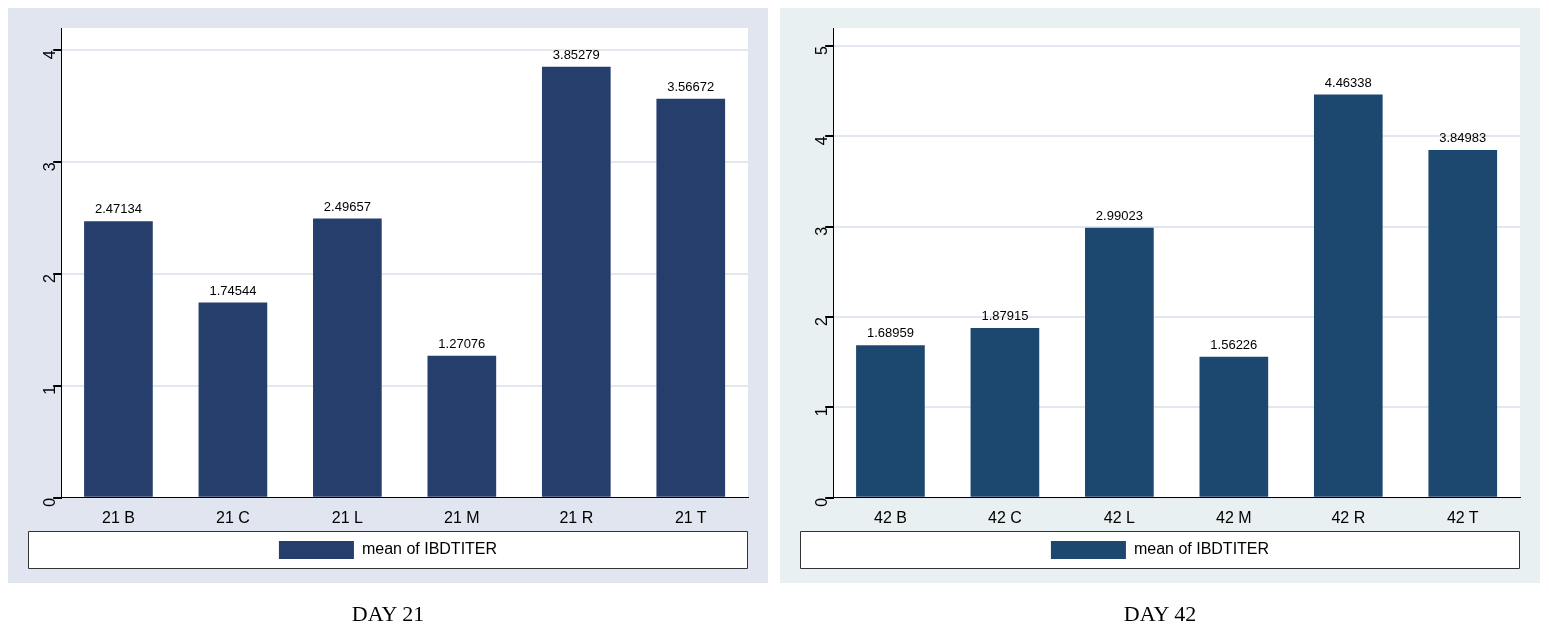 The width and height of the screenshot is (1549, 642). Describe the element at coordinates (1005, 316) in the screenshot. I see `data-label: 1.87915` at that location.